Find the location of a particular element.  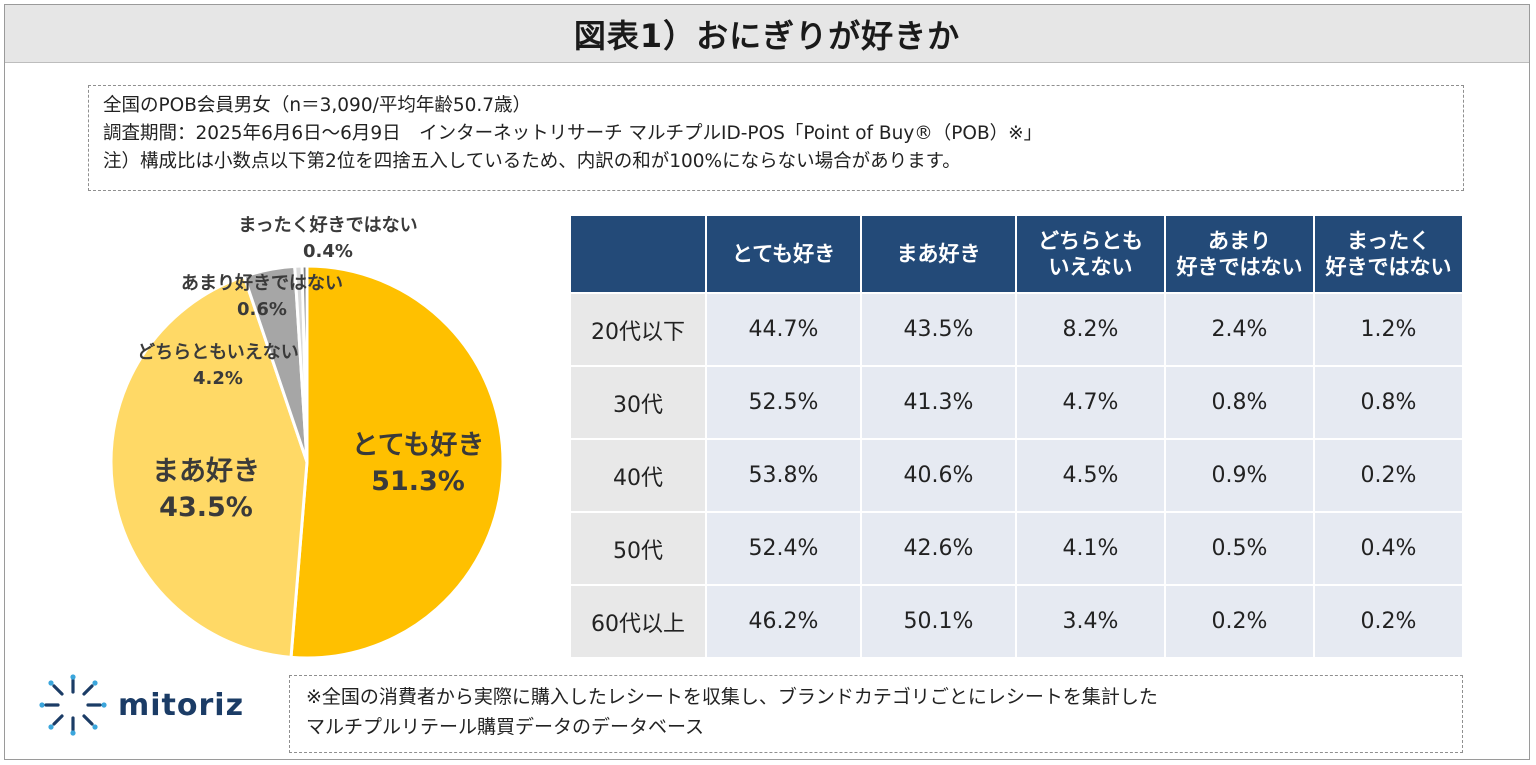

table-cell: 41.3% is located at coordinates (938, 402).